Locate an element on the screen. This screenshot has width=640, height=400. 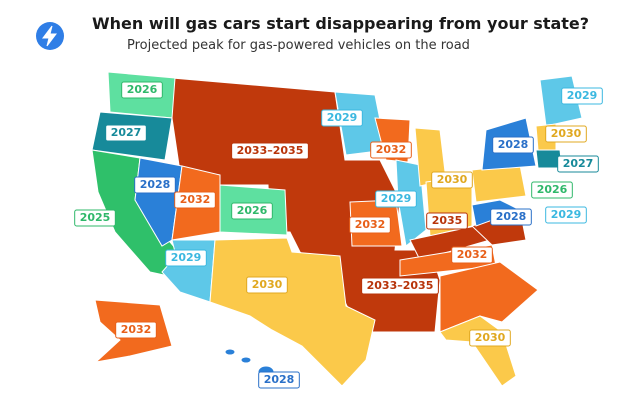
state-label: 2035 is located at coordinates (447, 221).